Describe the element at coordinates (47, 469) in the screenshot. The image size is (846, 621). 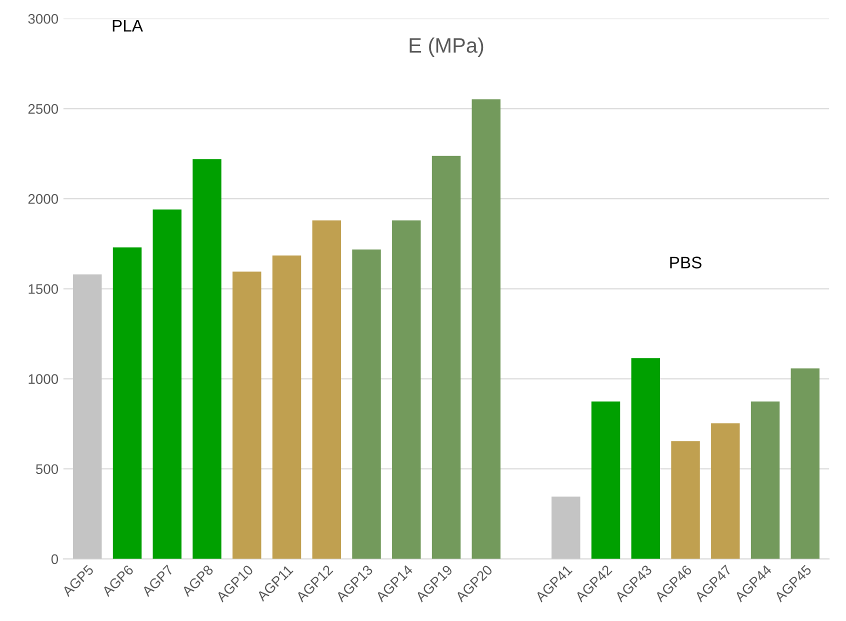
I see `y-tick-label: 500` at that location.